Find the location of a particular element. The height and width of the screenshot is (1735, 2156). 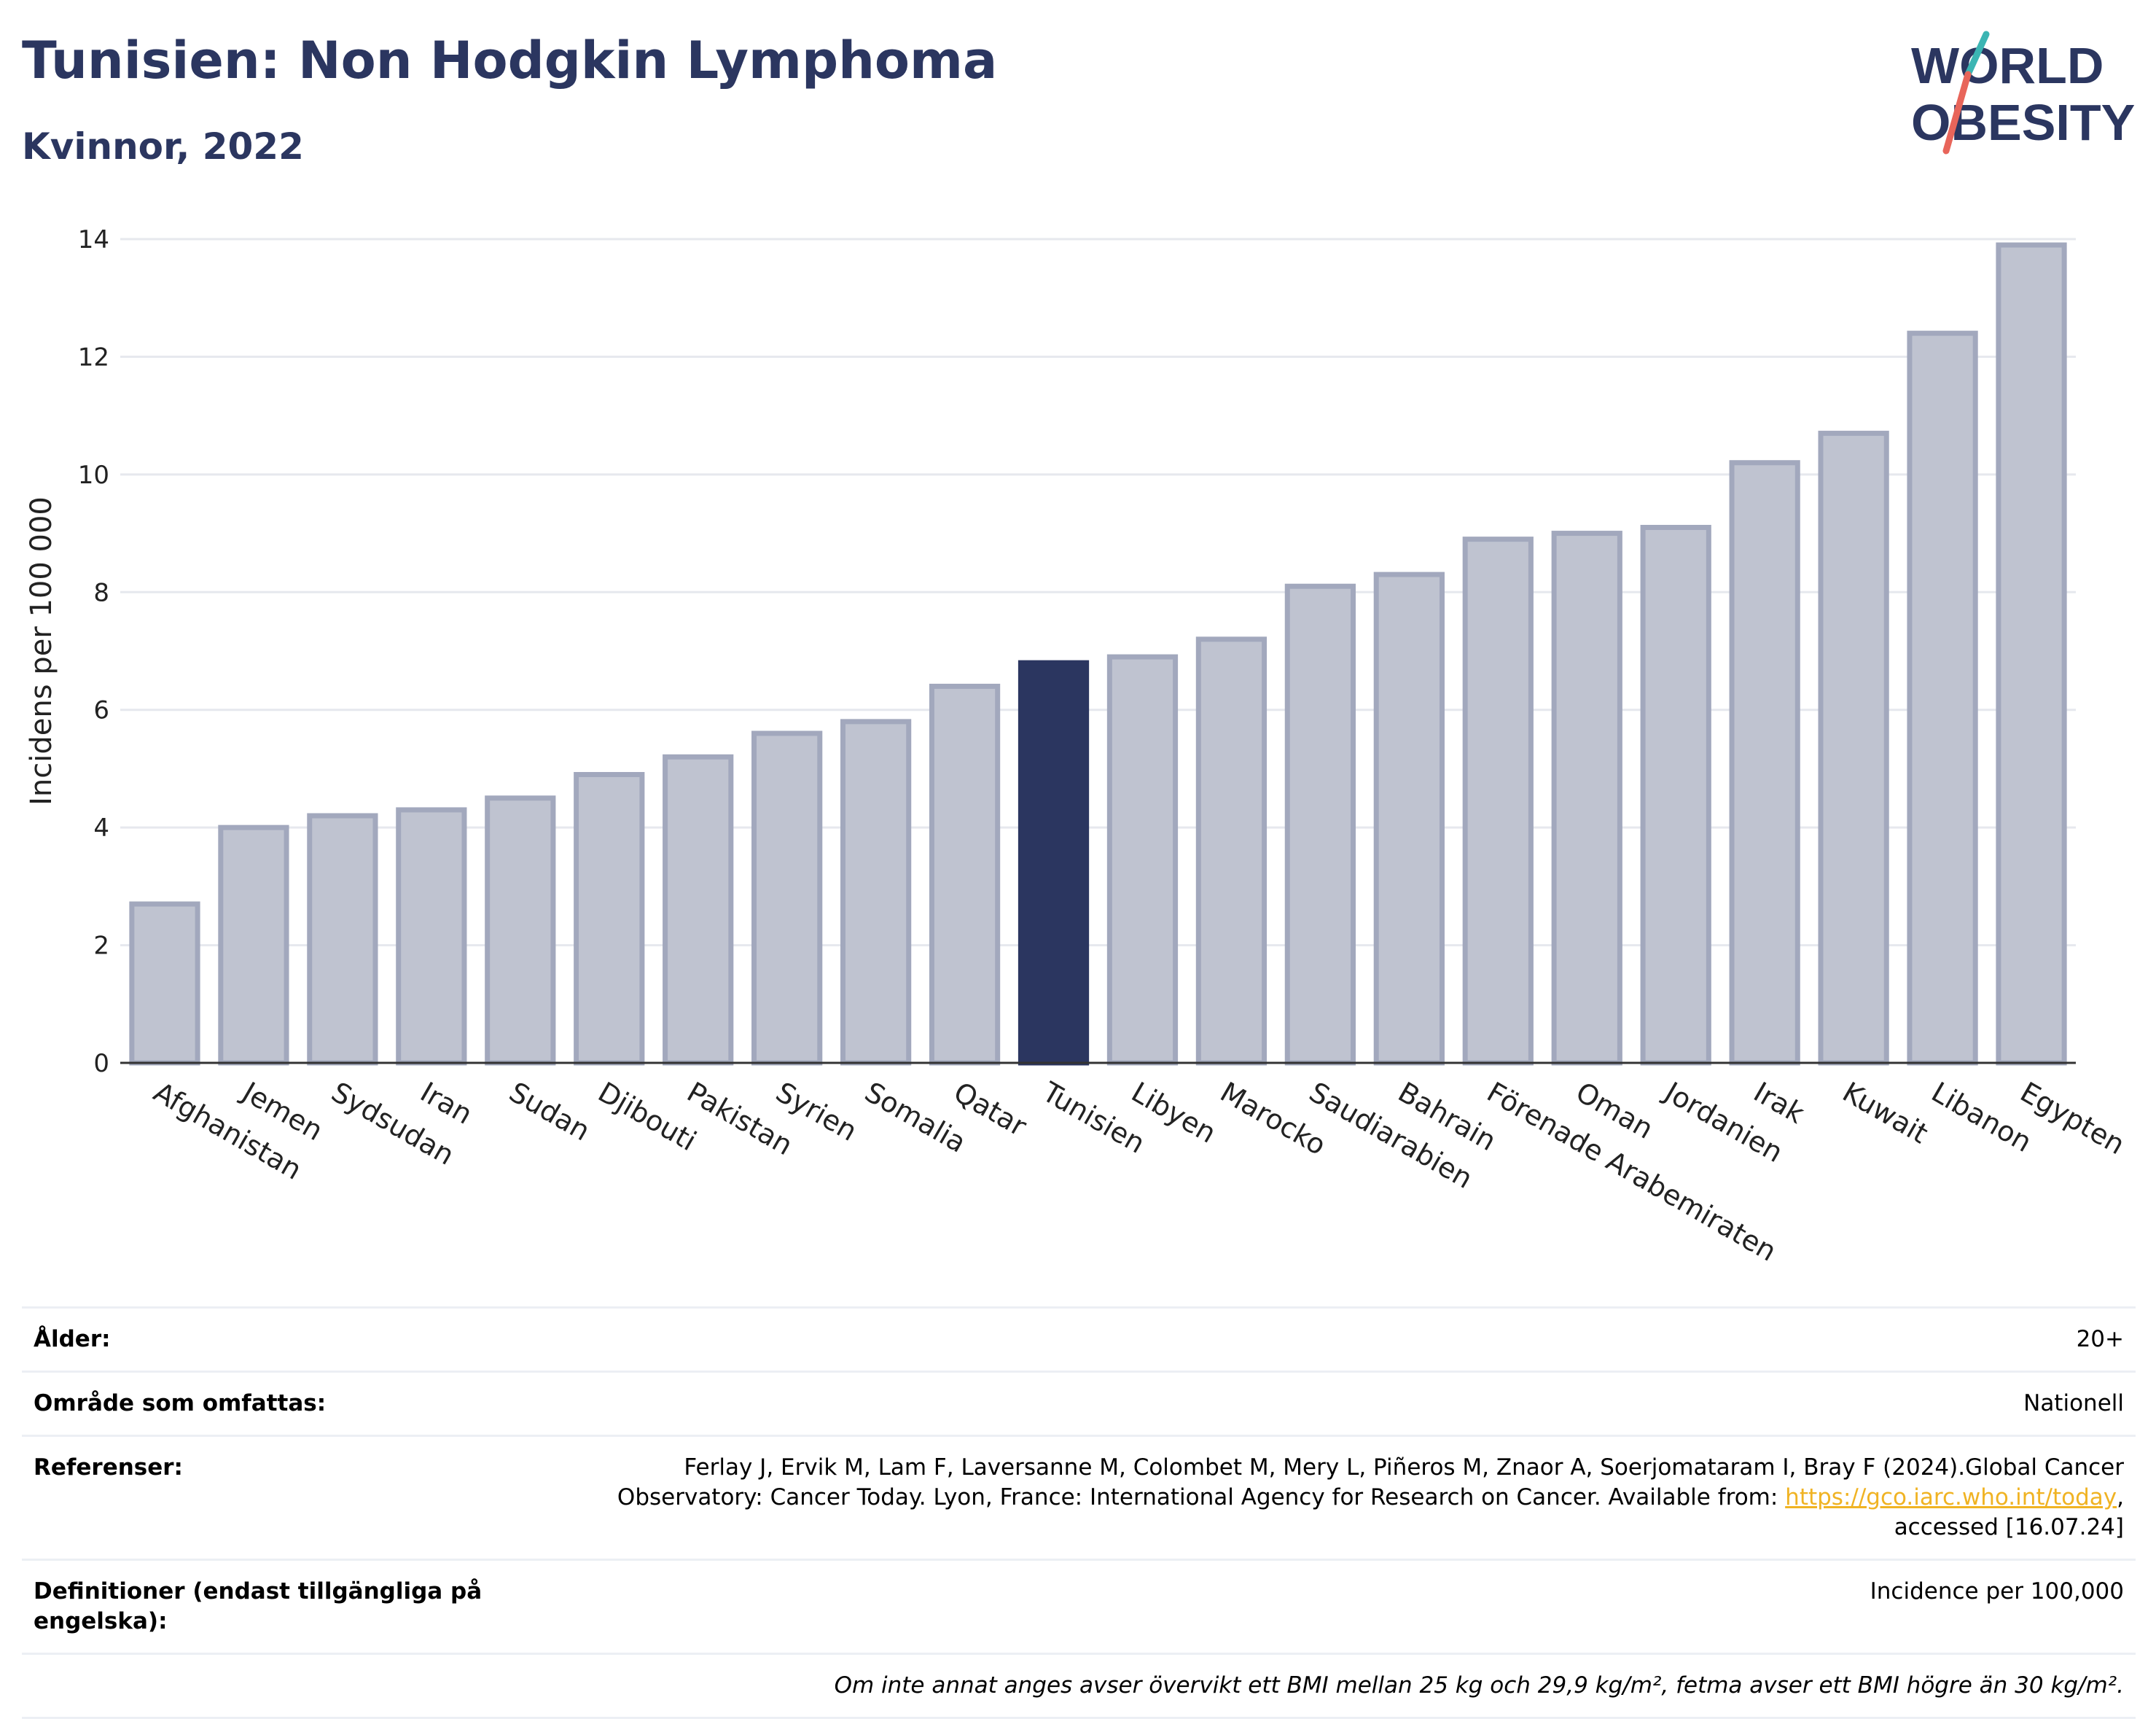

logo-line1: WORLD is located at coordinates (2008, 65).